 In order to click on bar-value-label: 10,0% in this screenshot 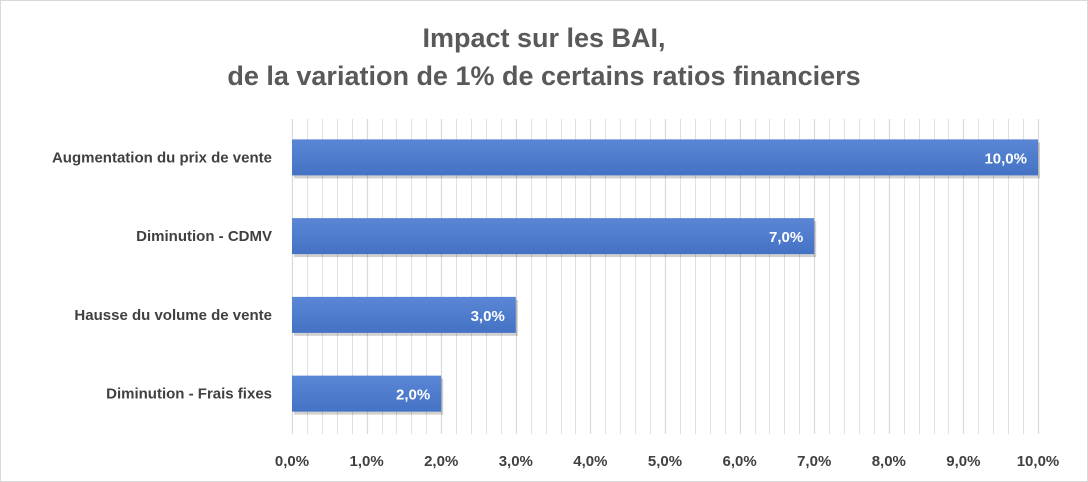, I will do `click(1005, 158)`.